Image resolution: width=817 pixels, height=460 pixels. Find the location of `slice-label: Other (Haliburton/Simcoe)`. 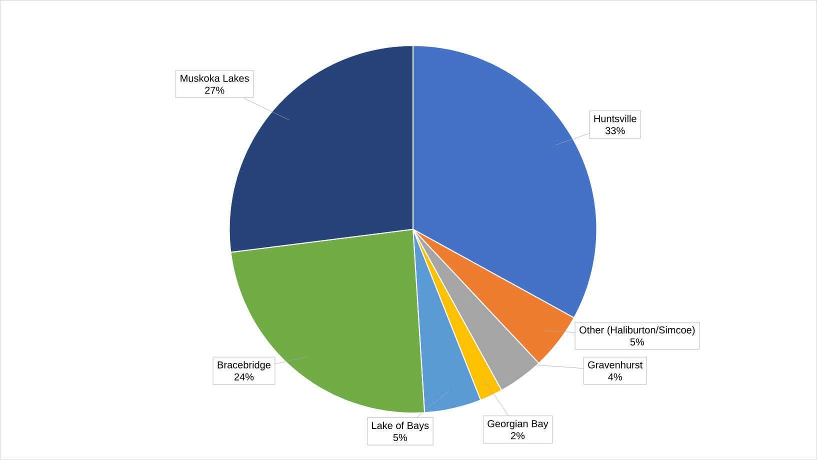

slice-label: Other (Haliburton/Simcoe) is located at coordinates (637, 331).